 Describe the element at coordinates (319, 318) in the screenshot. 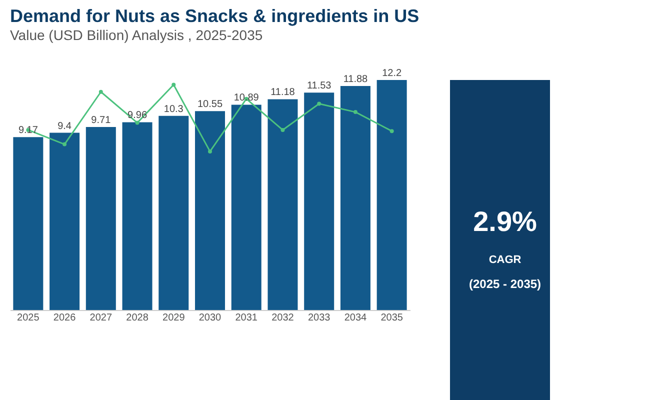

I see `x-tick-label: 2033` at that location.